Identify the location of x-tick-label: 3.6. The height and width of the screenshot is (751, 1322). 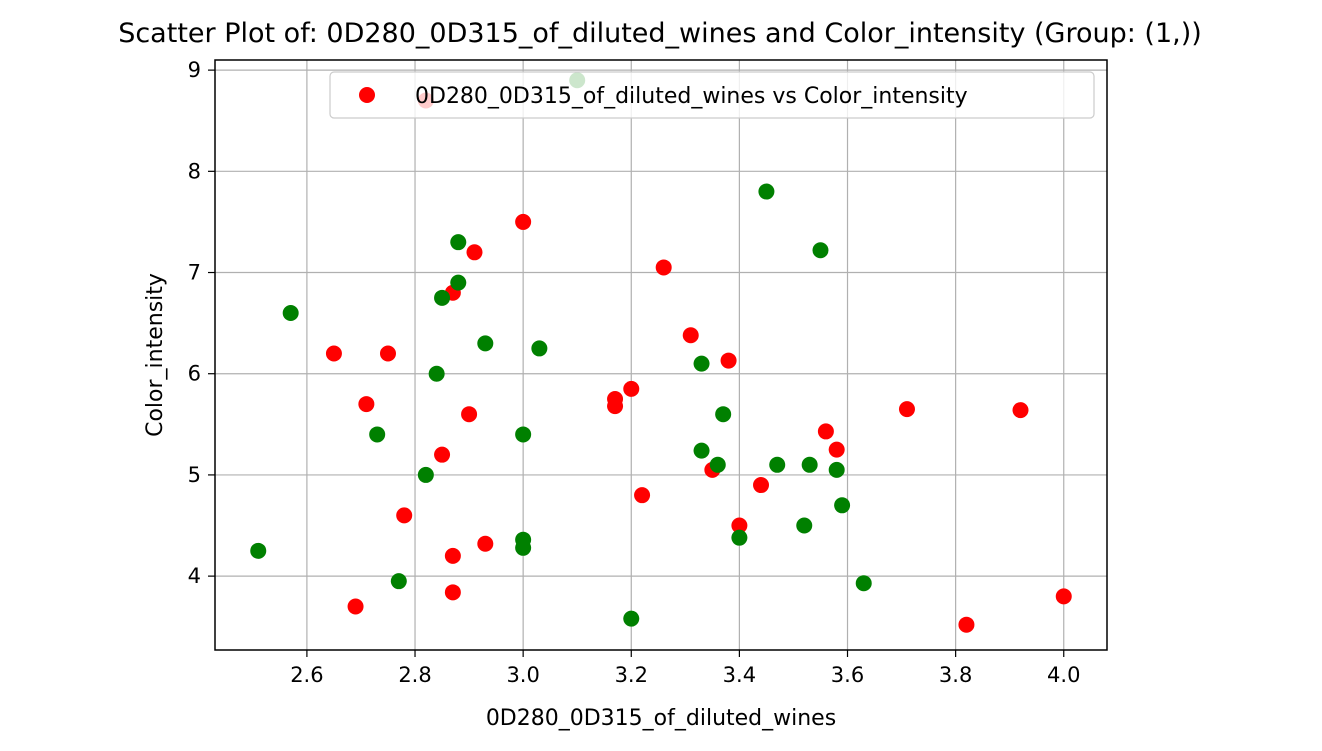
(847, 675).